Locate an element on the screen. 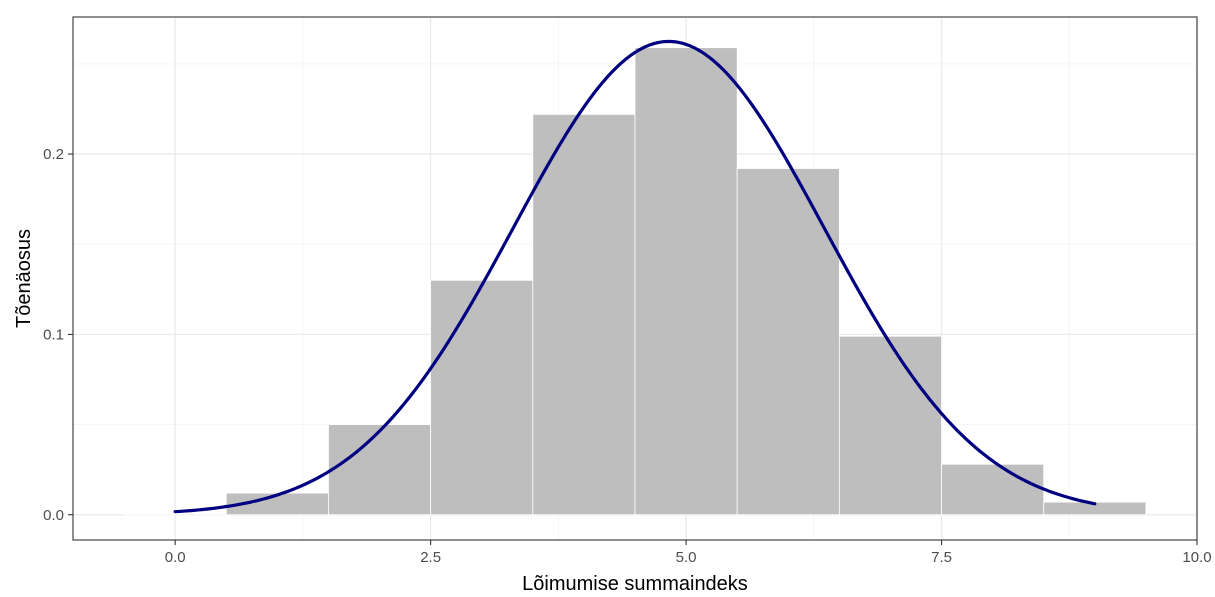  x-axis-title: Lõimumise summaindeks is located at coordinates (635, 584).